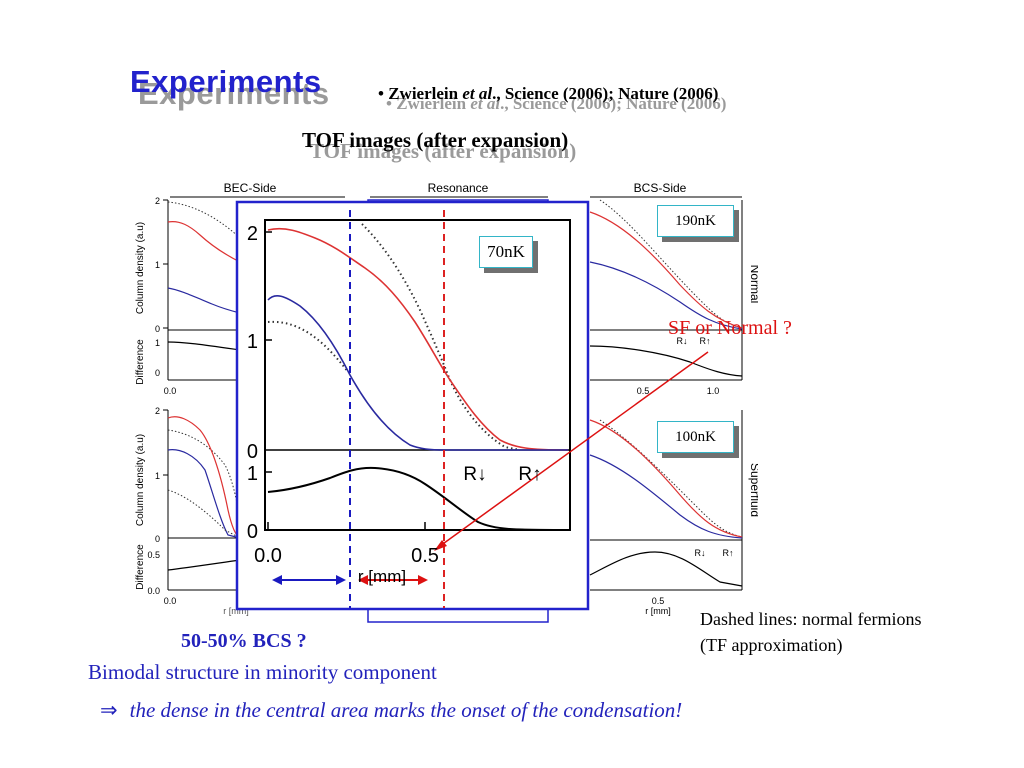 This screenshot has height=768, width=1024. What do you see at coordinates (666, 500) in the screenshot?
I see `panel-bcs-superfluid: R↓ R↑` at bounding box center [666, 500].